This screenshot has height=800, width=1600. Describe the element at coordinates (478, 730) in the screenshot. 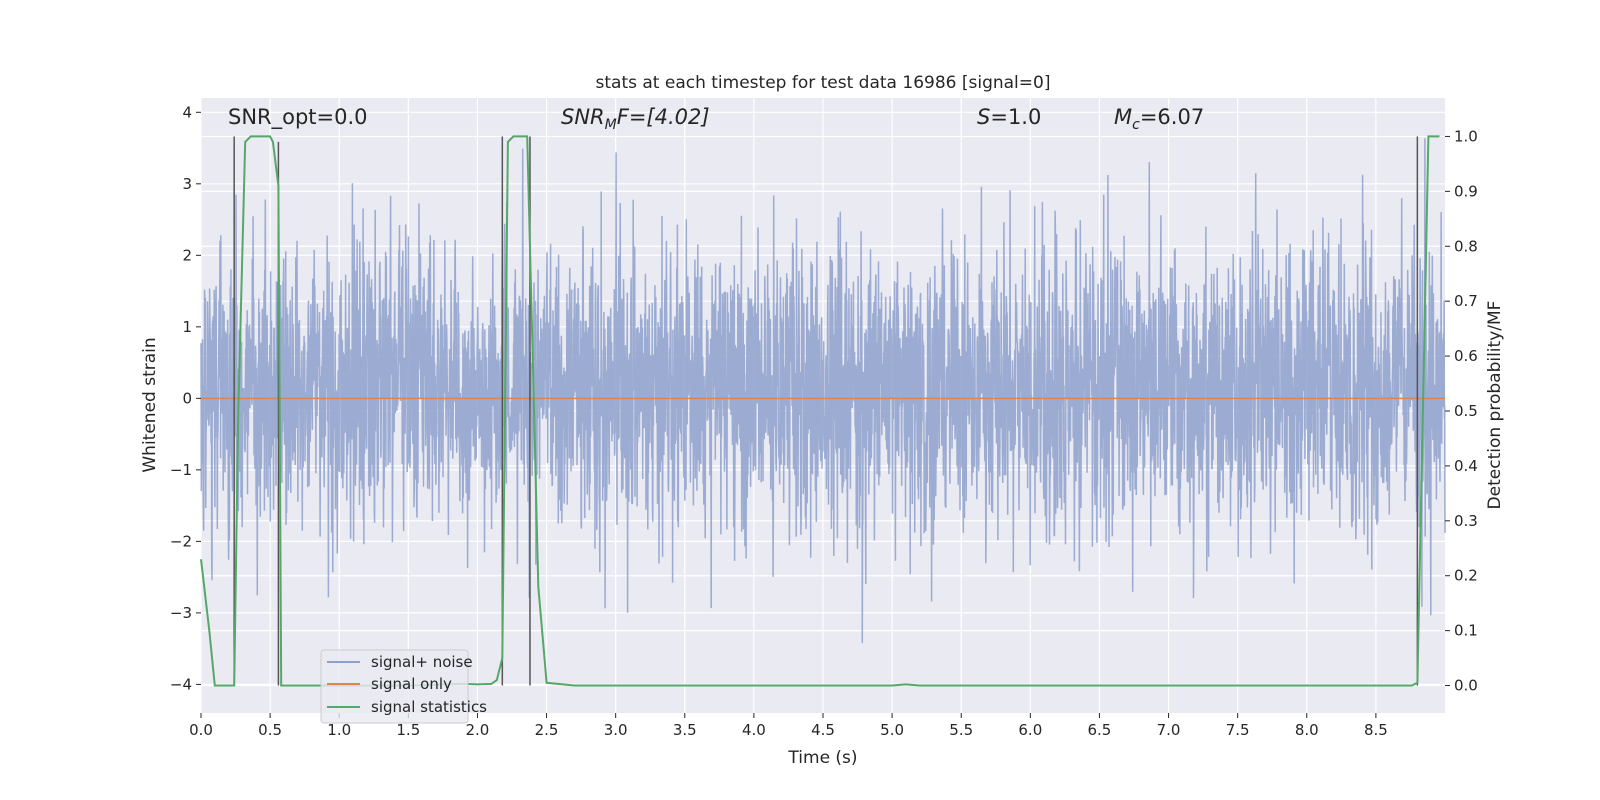

I see `x-tick-label: 2.0` at that location.